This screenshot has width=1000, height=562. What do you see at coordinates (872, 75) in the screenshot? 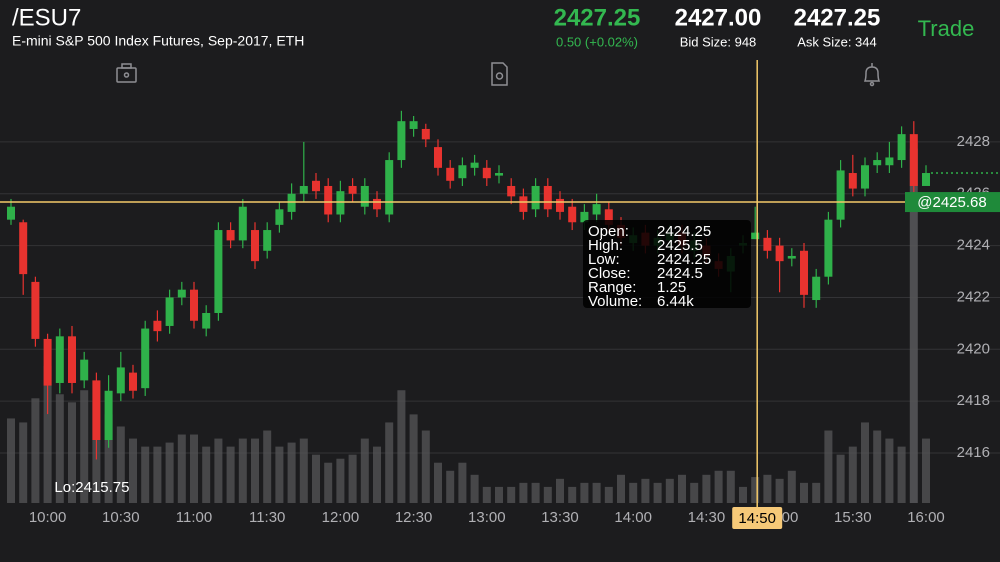
I see `alert-icon` at bounding box center [872, 75].